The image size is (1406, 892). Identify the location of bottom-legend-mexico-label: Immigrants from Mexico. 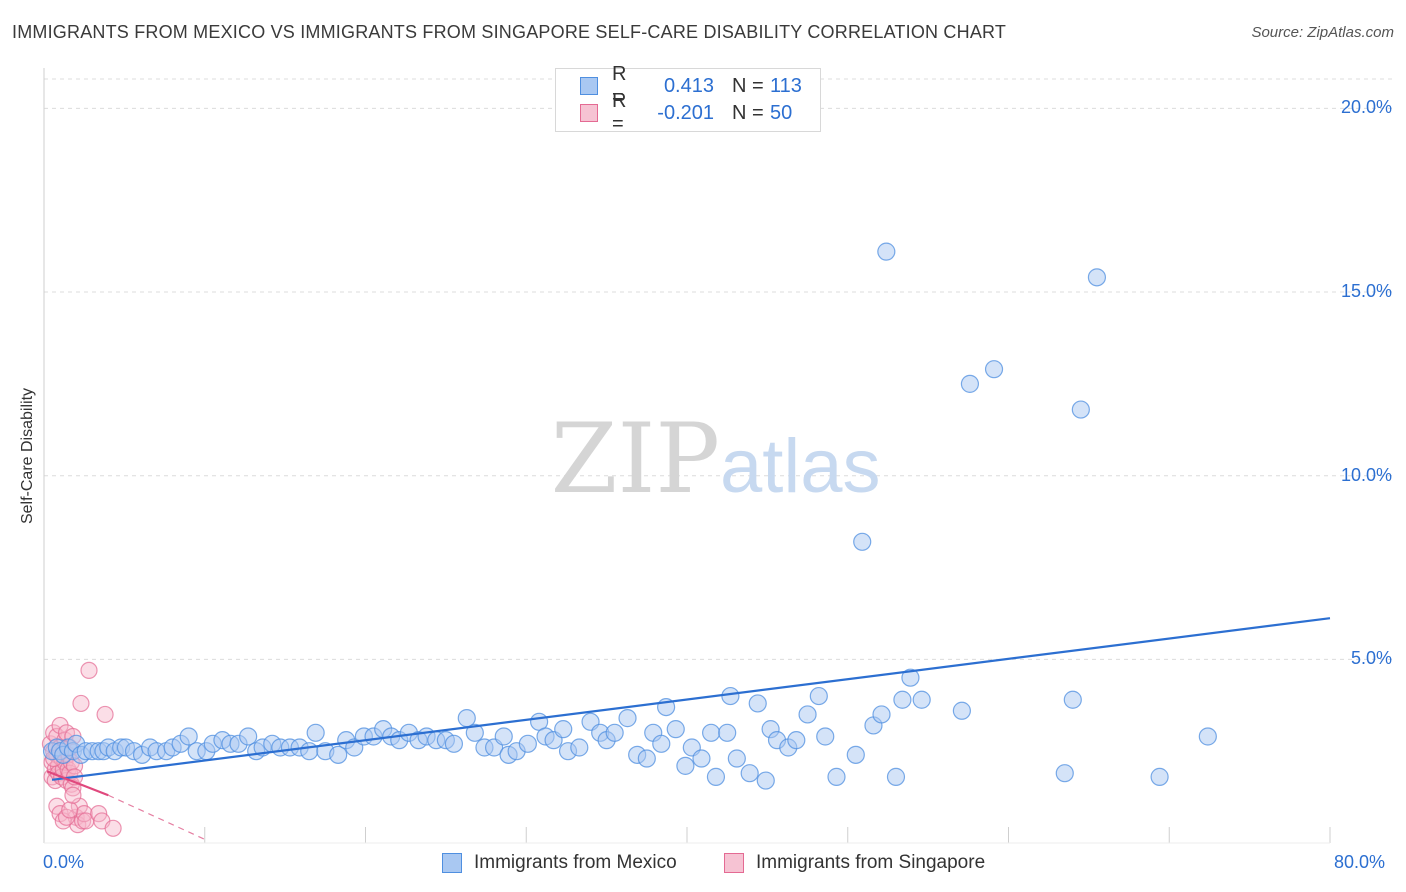
(575, 862).